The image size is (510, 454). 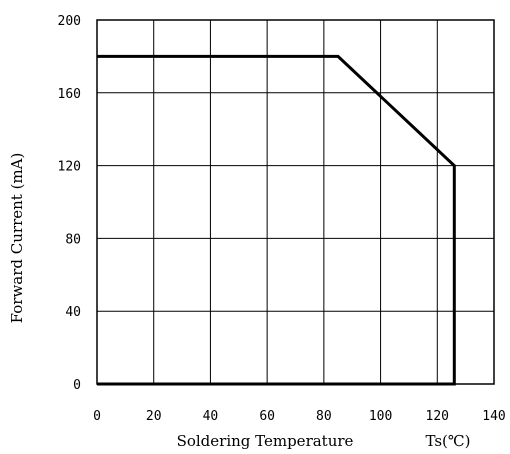 What do you see at coordinates (69, 203) in the screenshot?
I see `y-axis-ticks: 0 40 80 120 160 200` at bounding box center [69, 203].